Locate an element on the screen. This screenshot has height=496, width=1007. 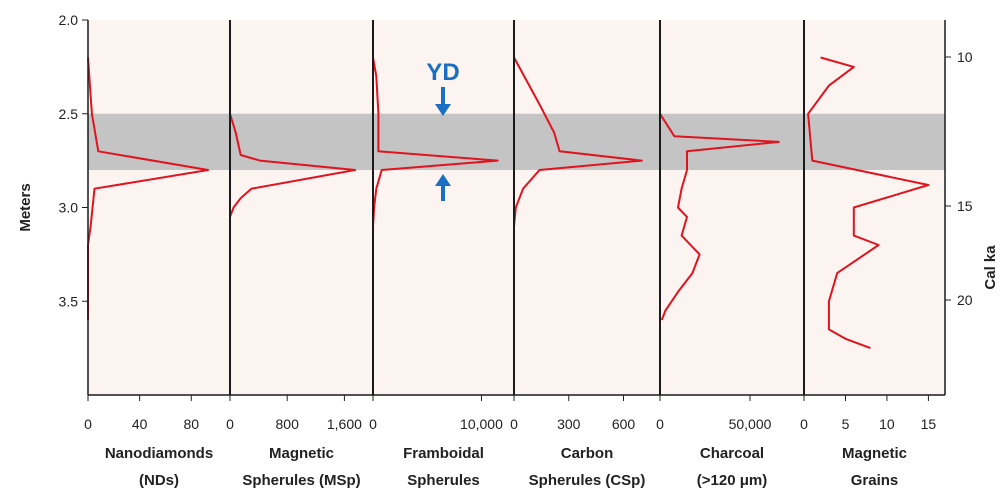
x-tick-label: 80 is located at coordinates (191, 424).